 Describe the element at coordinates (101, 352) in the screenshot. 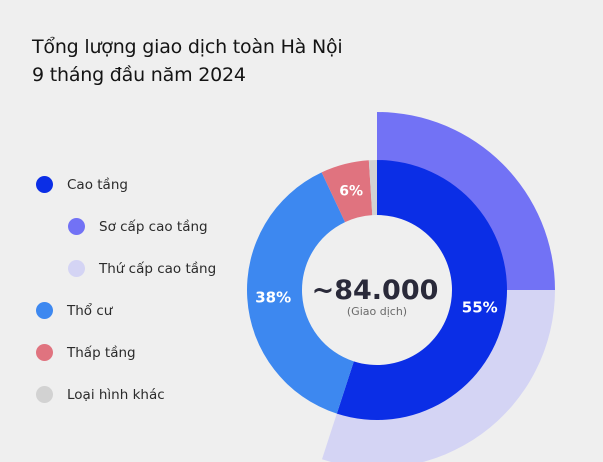

I see `legend-label: Thấp tầng` at that location.